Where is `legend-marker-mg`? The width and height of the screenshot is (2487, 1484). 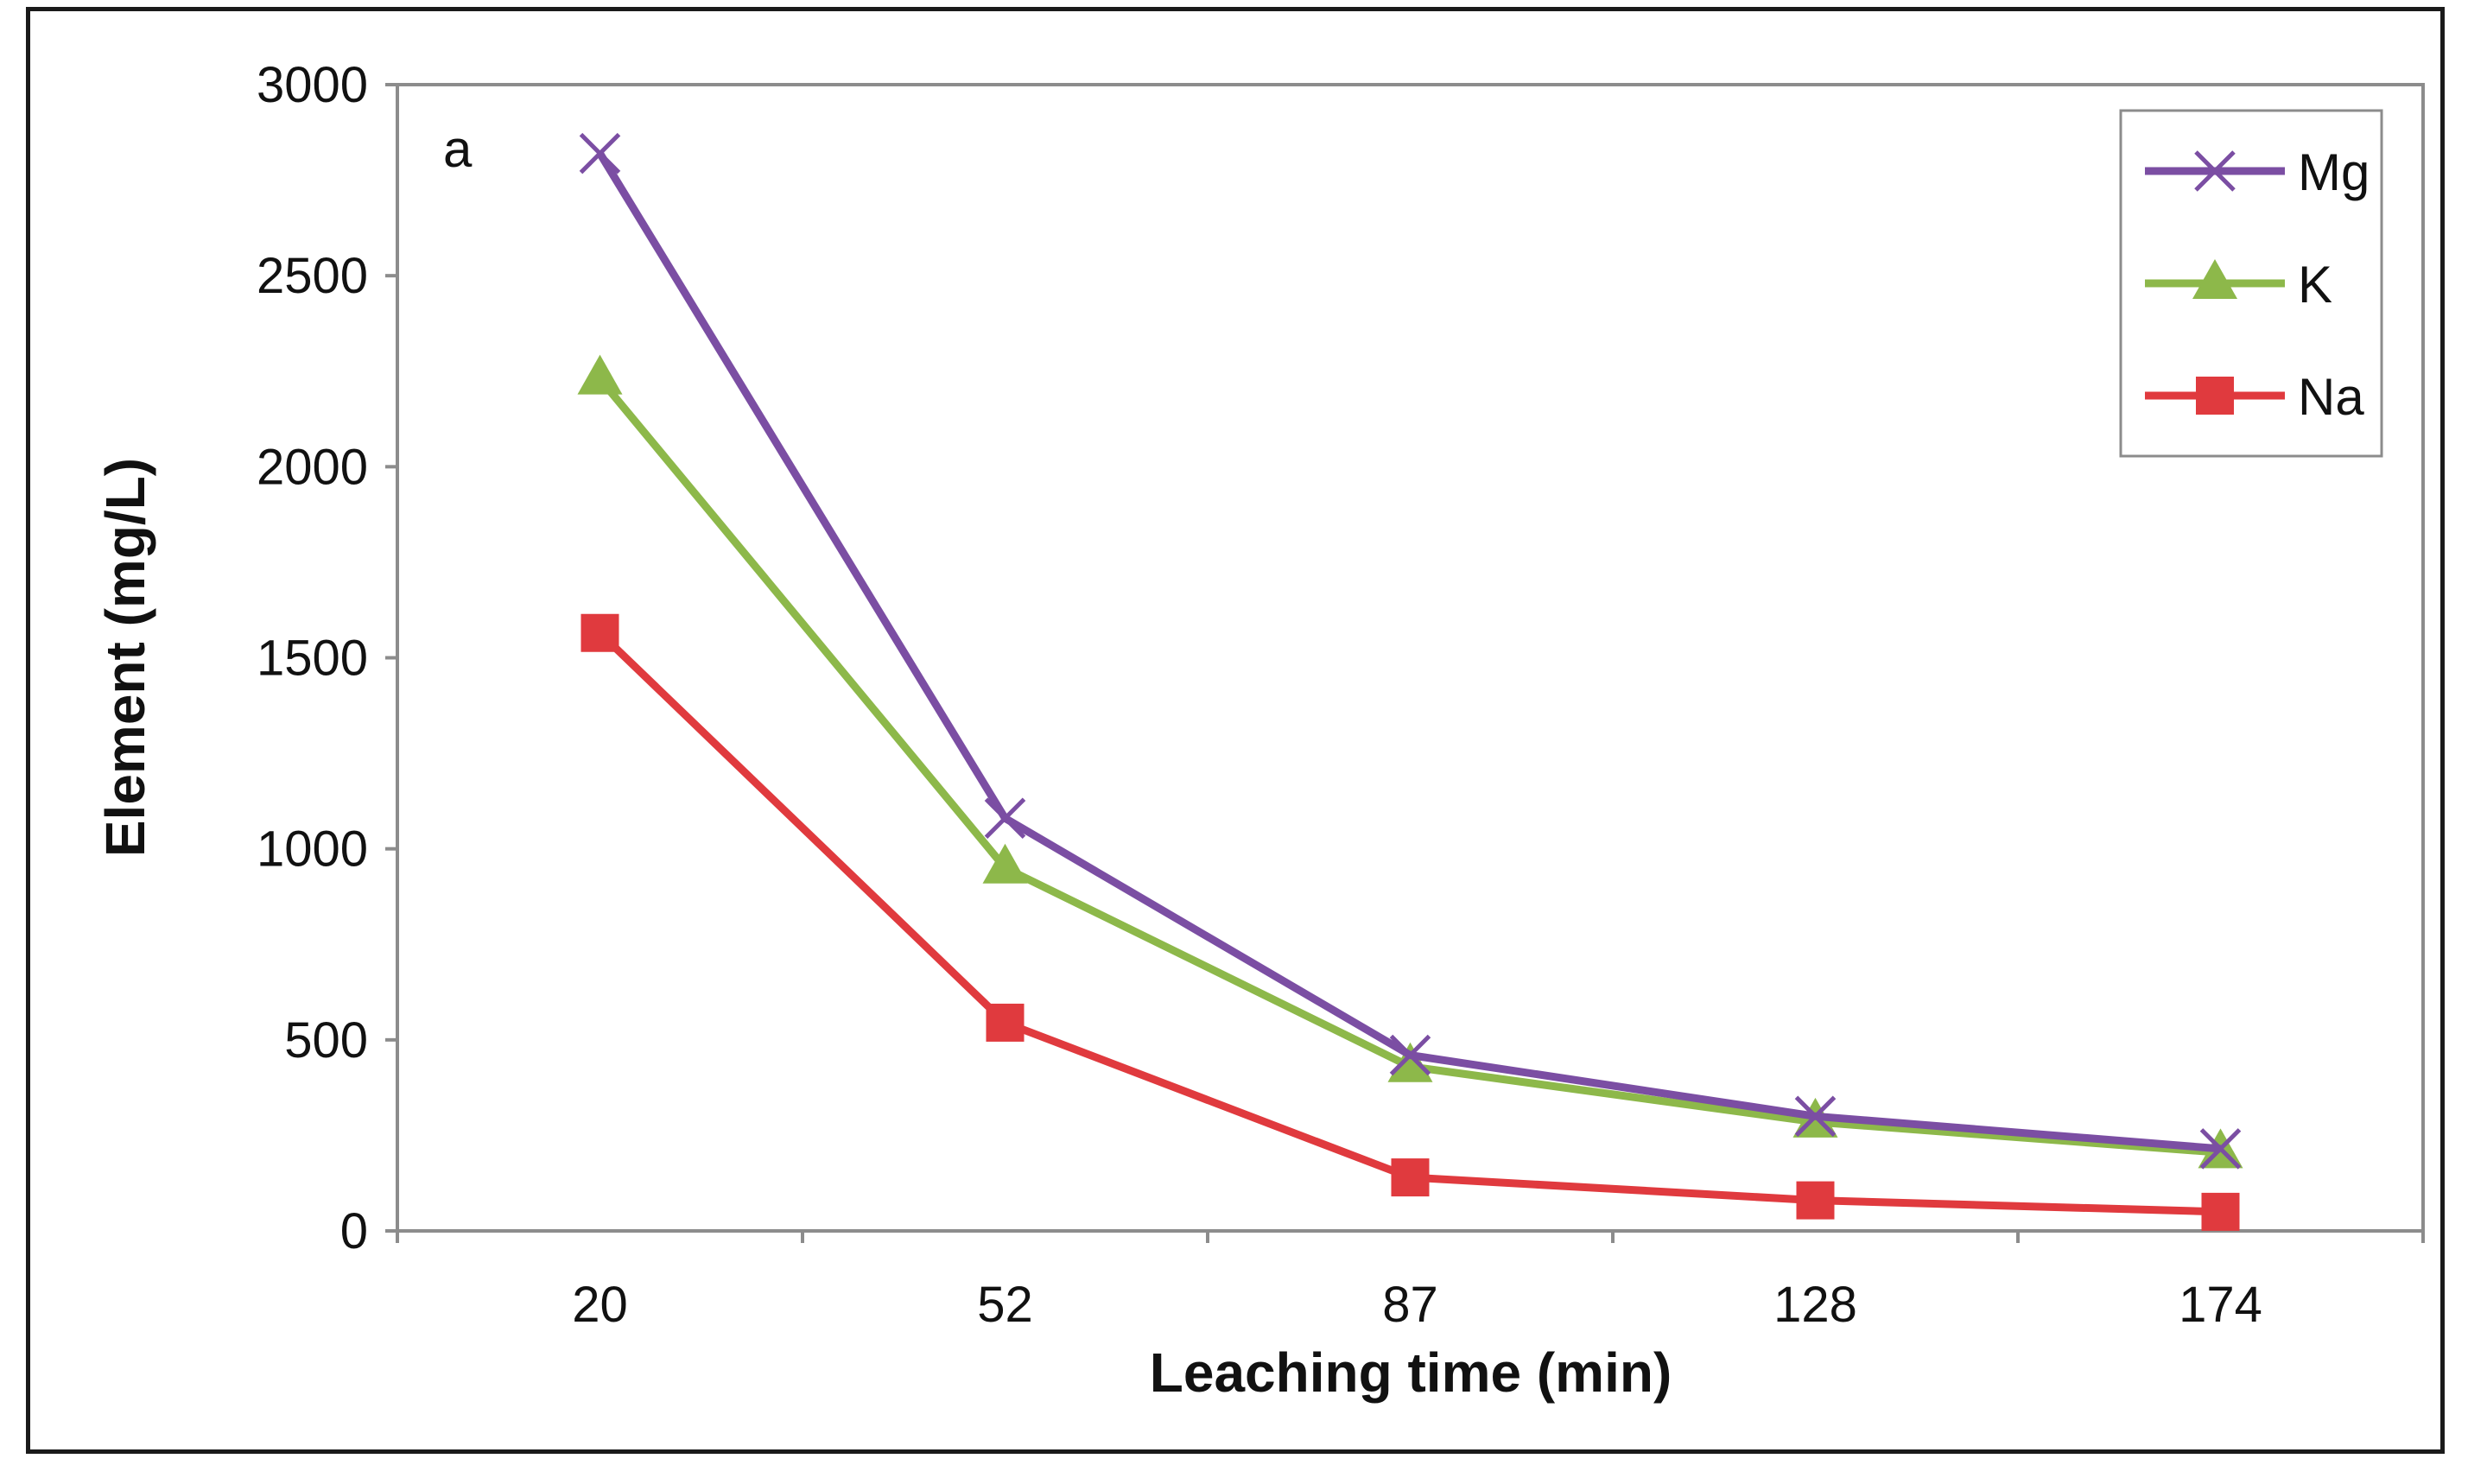 legend-marker-mg is located at coordinates (2215, 171).